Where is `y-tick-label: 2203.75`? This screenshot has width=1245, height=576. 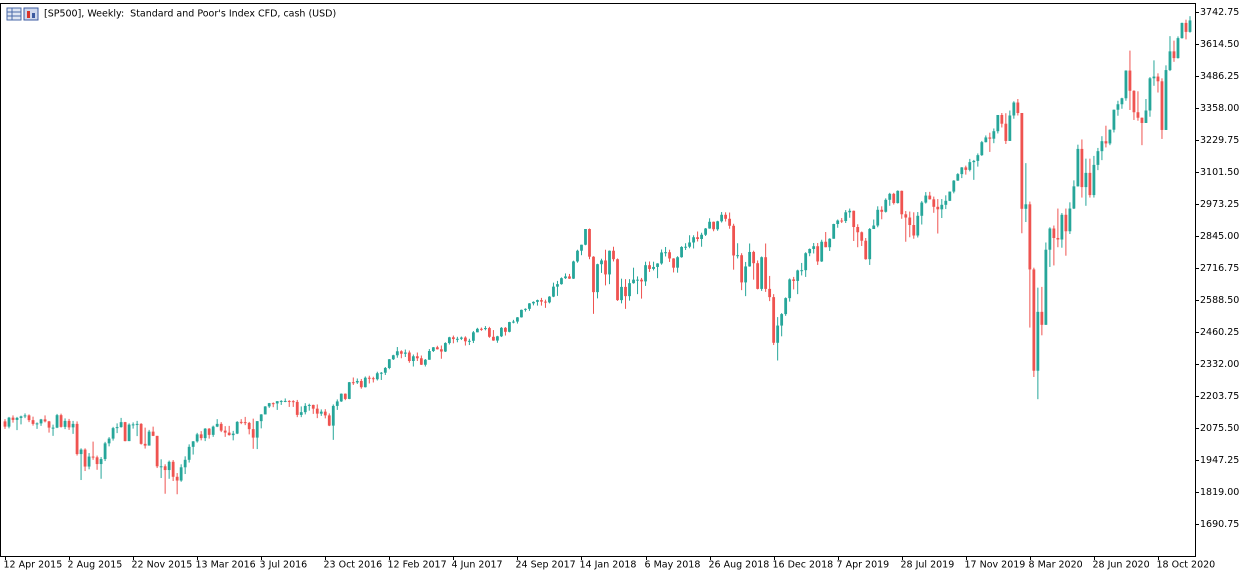 y-tick-label: 2203.75 is located at coordinates (1219, 396).